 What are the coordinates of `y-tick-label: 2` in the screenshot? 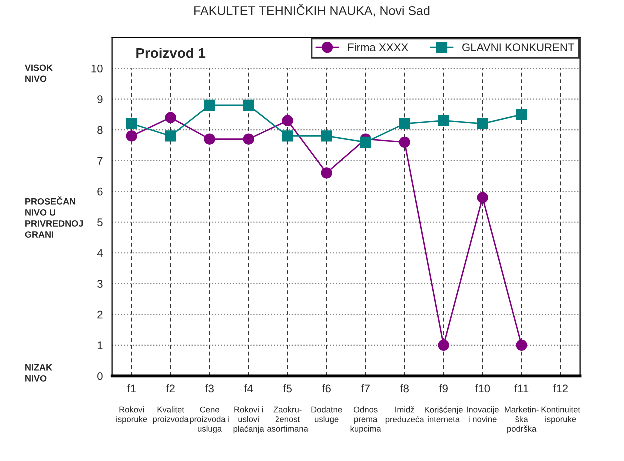 It's located at (100, 314).